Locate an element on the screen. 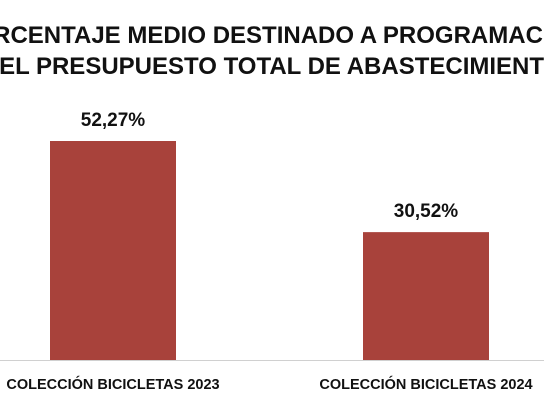 The width and height of the screenshot is (544, 414). data-label-1: 52,27% is located at coordinates (113, 120).